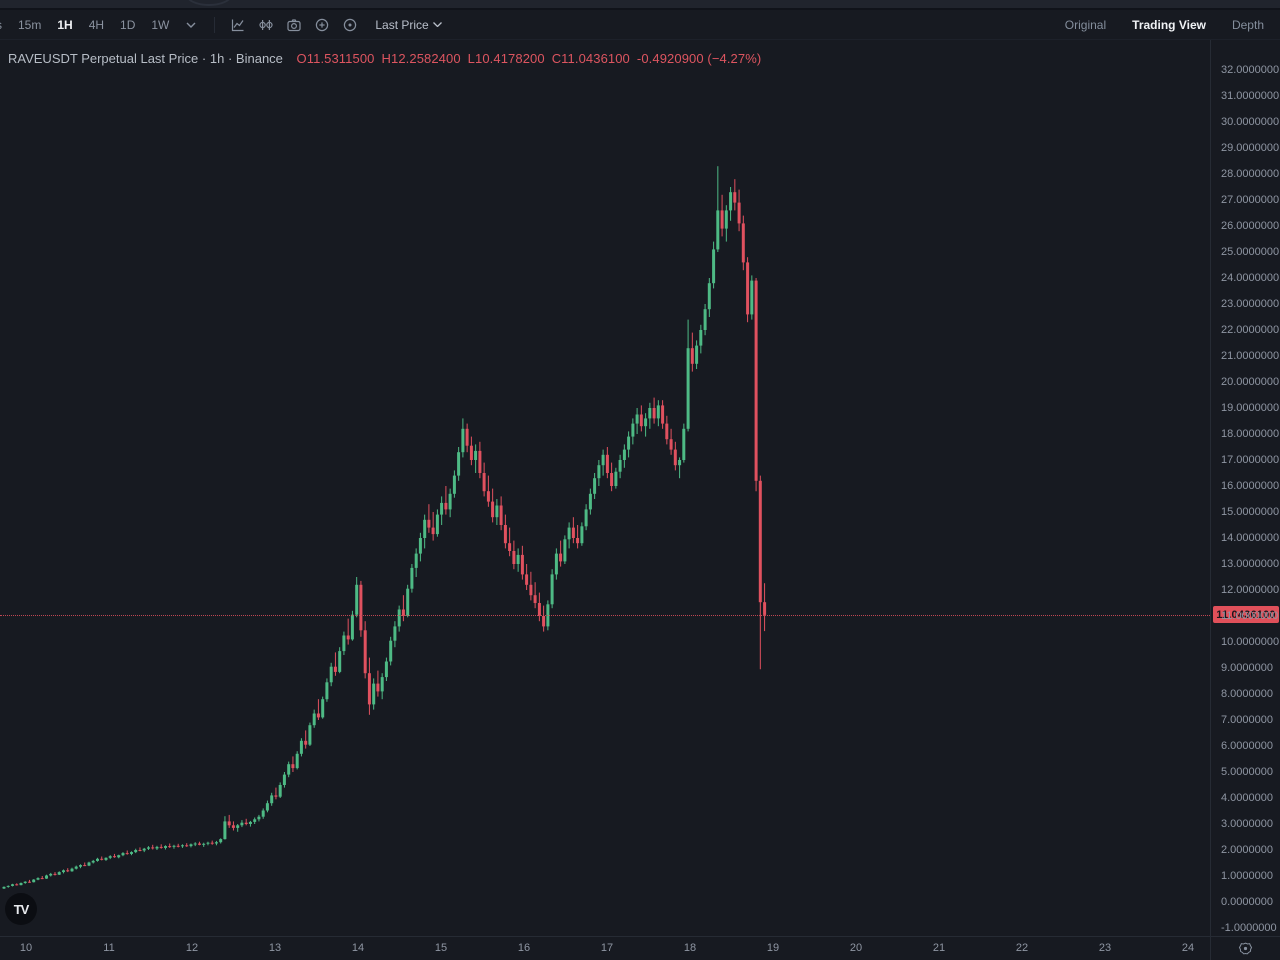 The image size is (1280, 960). What do you see at coordinates (1247, 902) in the screenshot?
I see `price-tick-label: 0.0000000` at bounding box center [1247, 902].